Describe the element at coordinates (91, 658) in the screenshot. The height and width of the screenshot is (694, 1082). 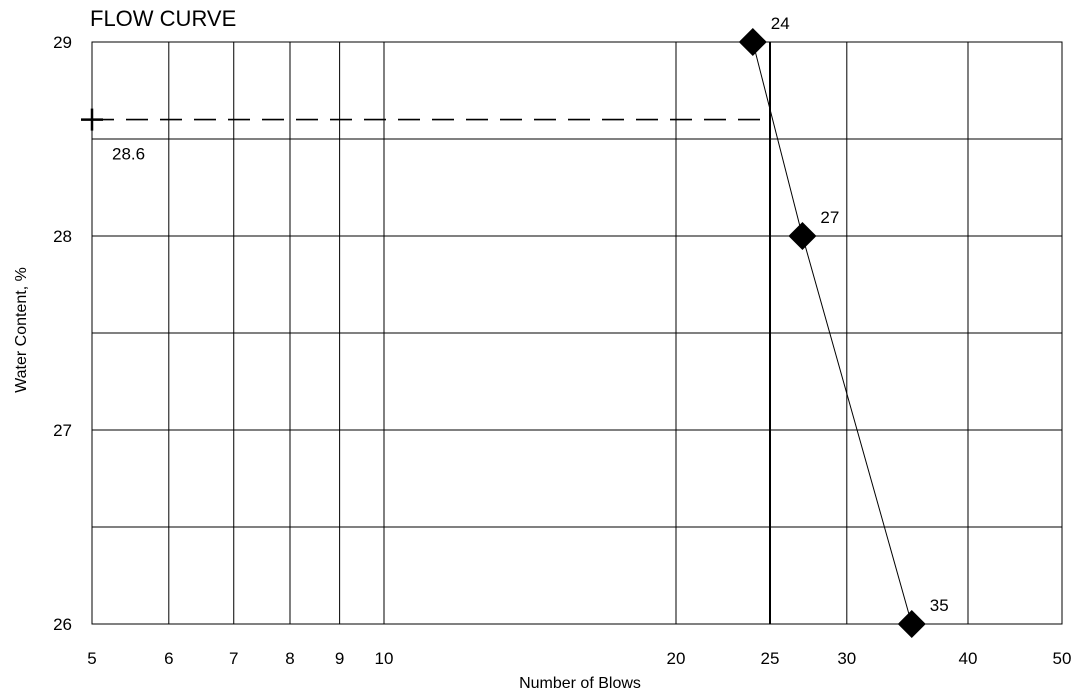
I see `x-tick-label: 5` at that location.